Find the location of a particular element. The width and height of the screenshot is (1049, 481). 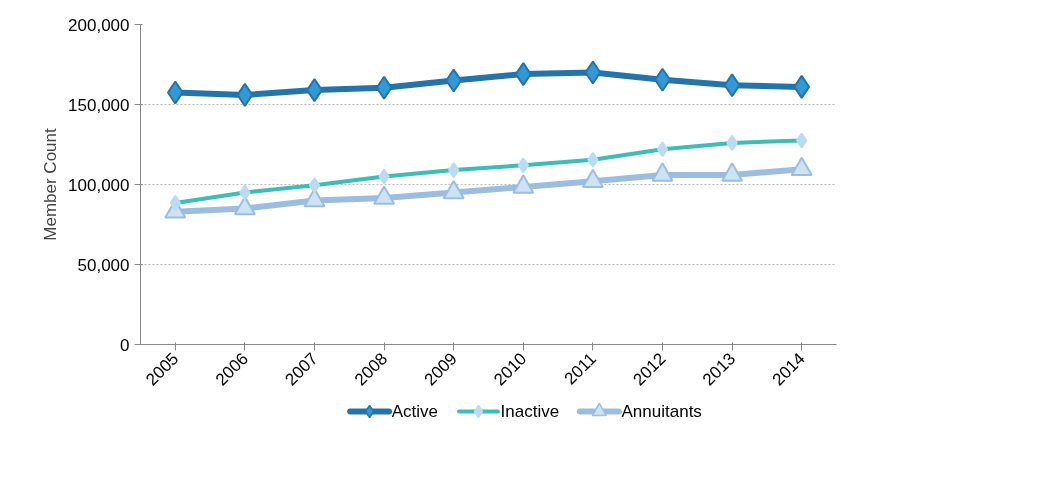

legend-label: Active is located at coordinates (415, 411).